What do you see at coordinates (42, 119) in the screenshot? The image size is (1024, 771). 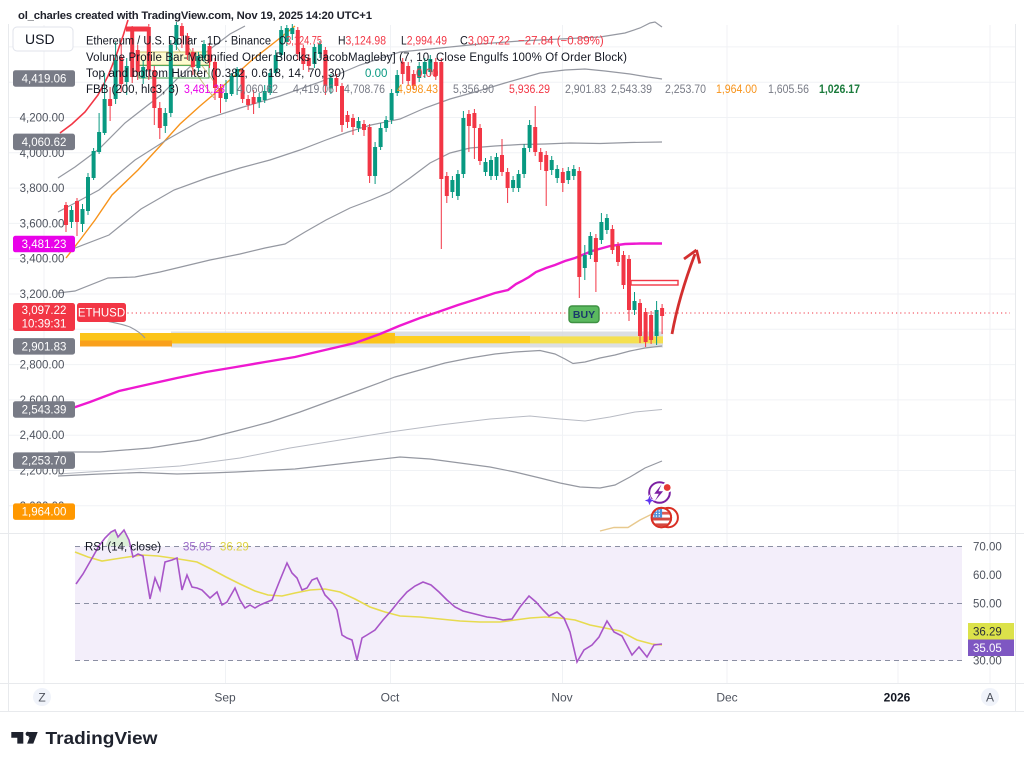 I see `svg-text: 4,200.00` at bounding box center [42, 119].